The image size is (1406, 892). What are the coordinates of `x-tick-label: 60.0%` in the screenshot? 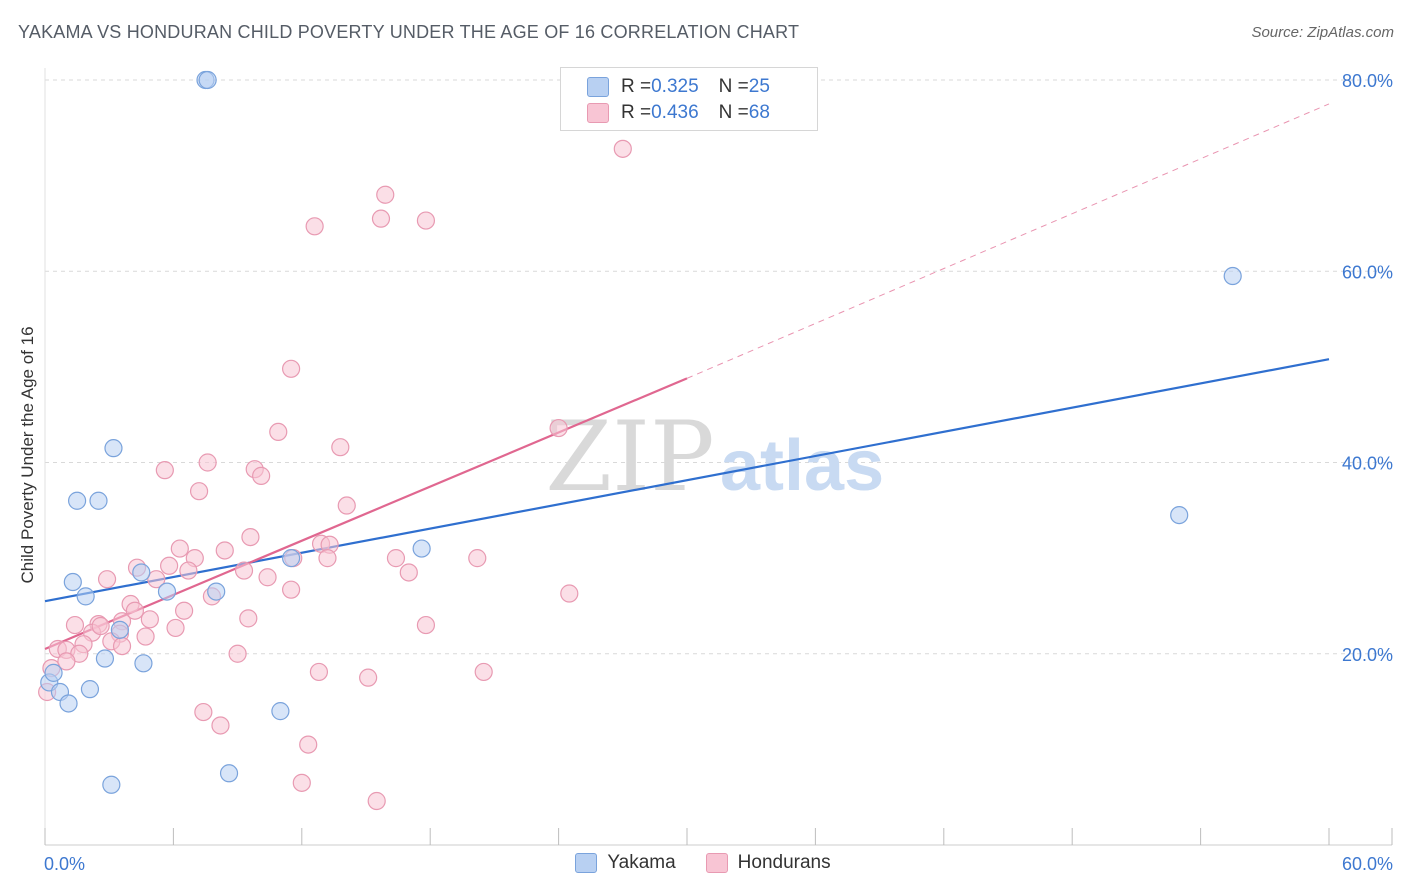 It's located at (1367, 864).